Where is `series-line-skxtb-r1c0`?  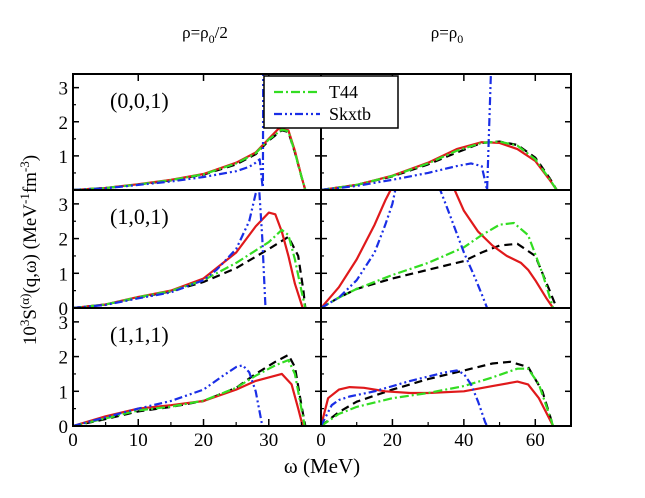 series-line-skxtb-r1c0 is located at coordinates (170, 249).